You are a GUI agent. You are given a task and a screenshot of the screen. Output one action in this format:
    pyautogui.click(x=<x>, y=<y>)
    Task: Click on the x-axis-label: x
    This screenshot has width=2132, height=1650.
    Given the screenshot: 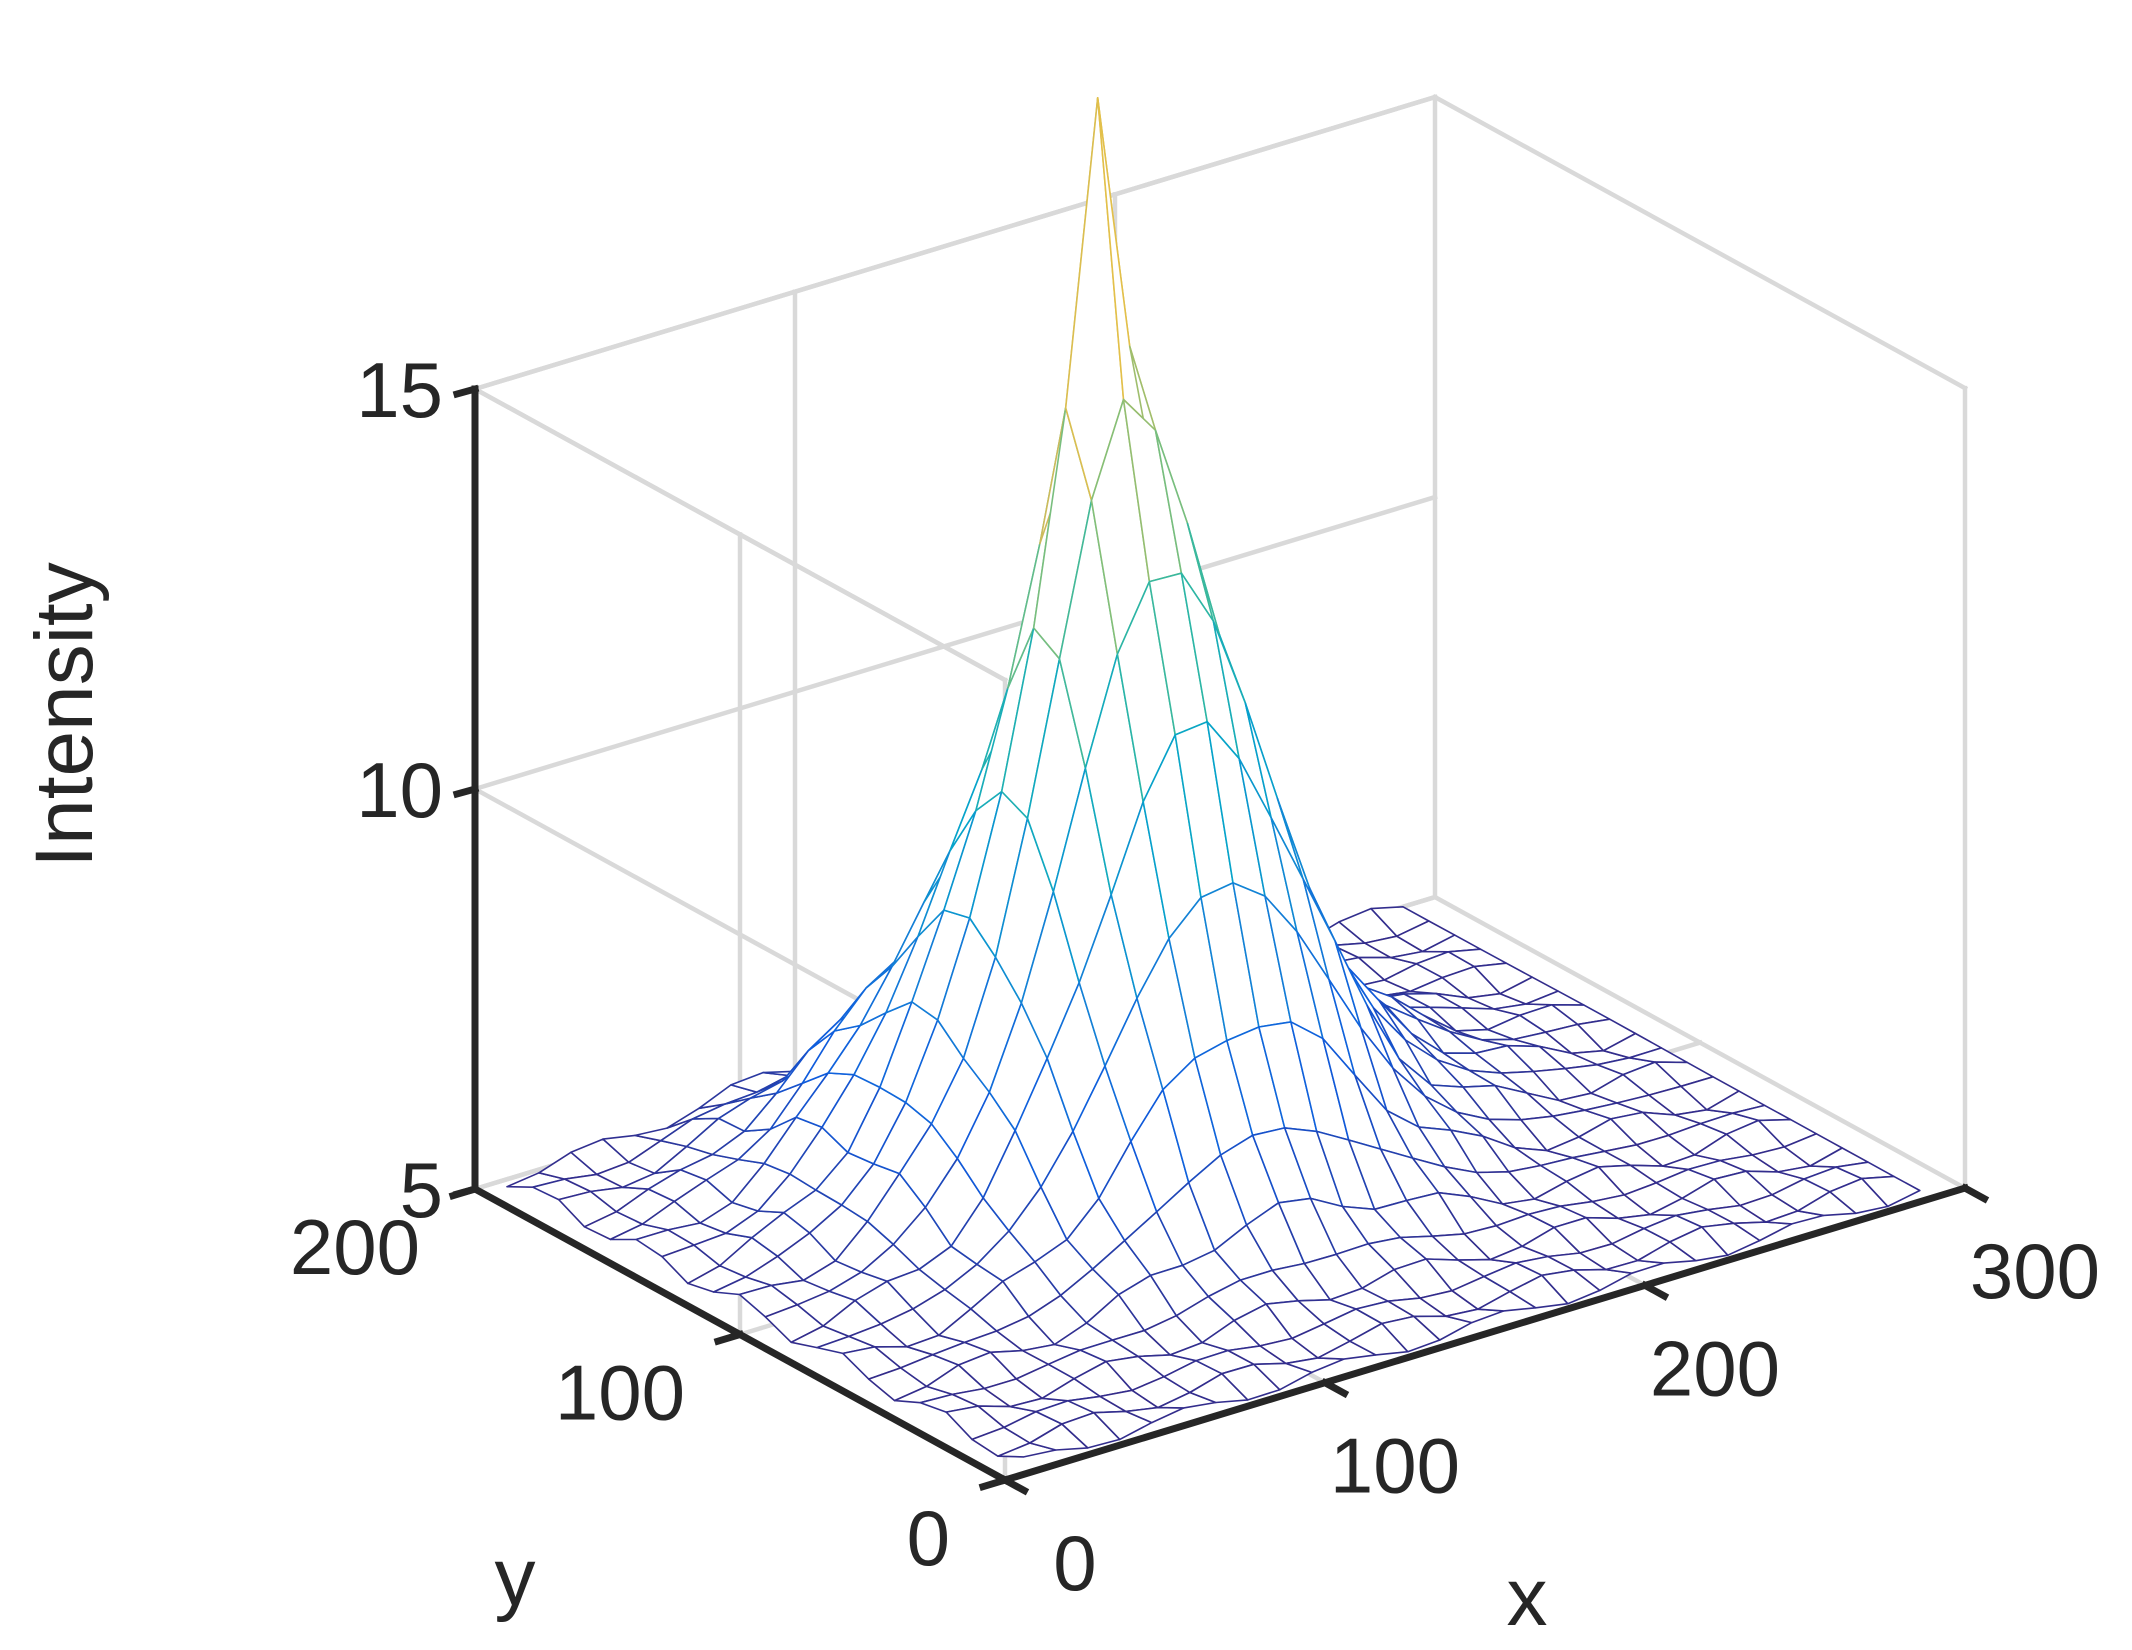 What is the action you would take?
    pyautogui.click(x=1527, y=1597)
    